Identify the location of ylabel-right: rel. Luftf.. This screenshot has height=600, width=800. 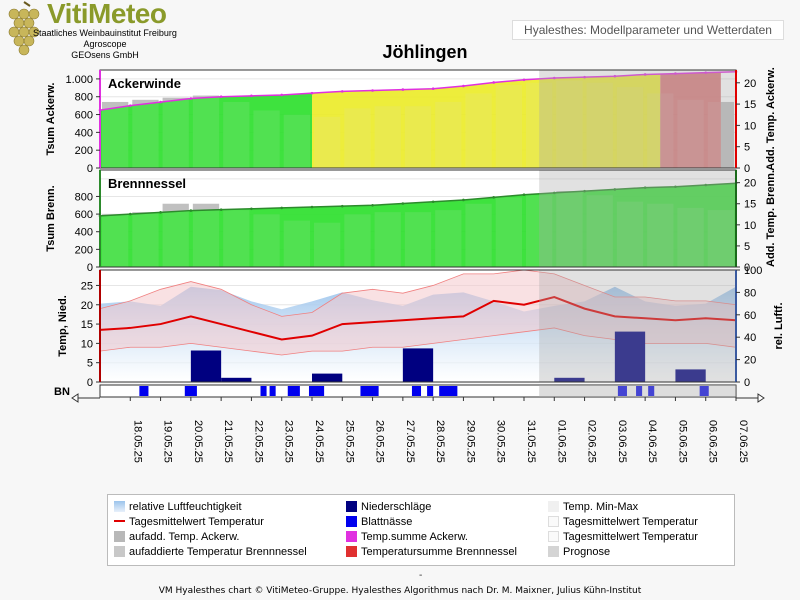
(779, 325).